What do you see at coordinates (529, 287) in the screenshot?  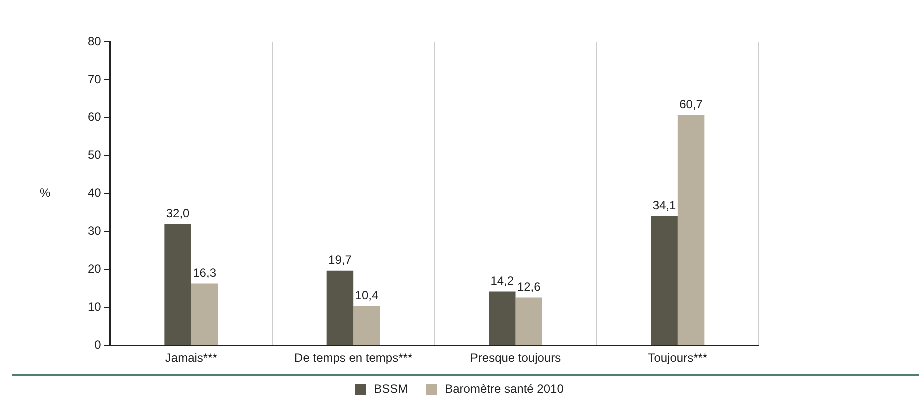 I see `data-label: 12,6` at bounding box center [529, 287].